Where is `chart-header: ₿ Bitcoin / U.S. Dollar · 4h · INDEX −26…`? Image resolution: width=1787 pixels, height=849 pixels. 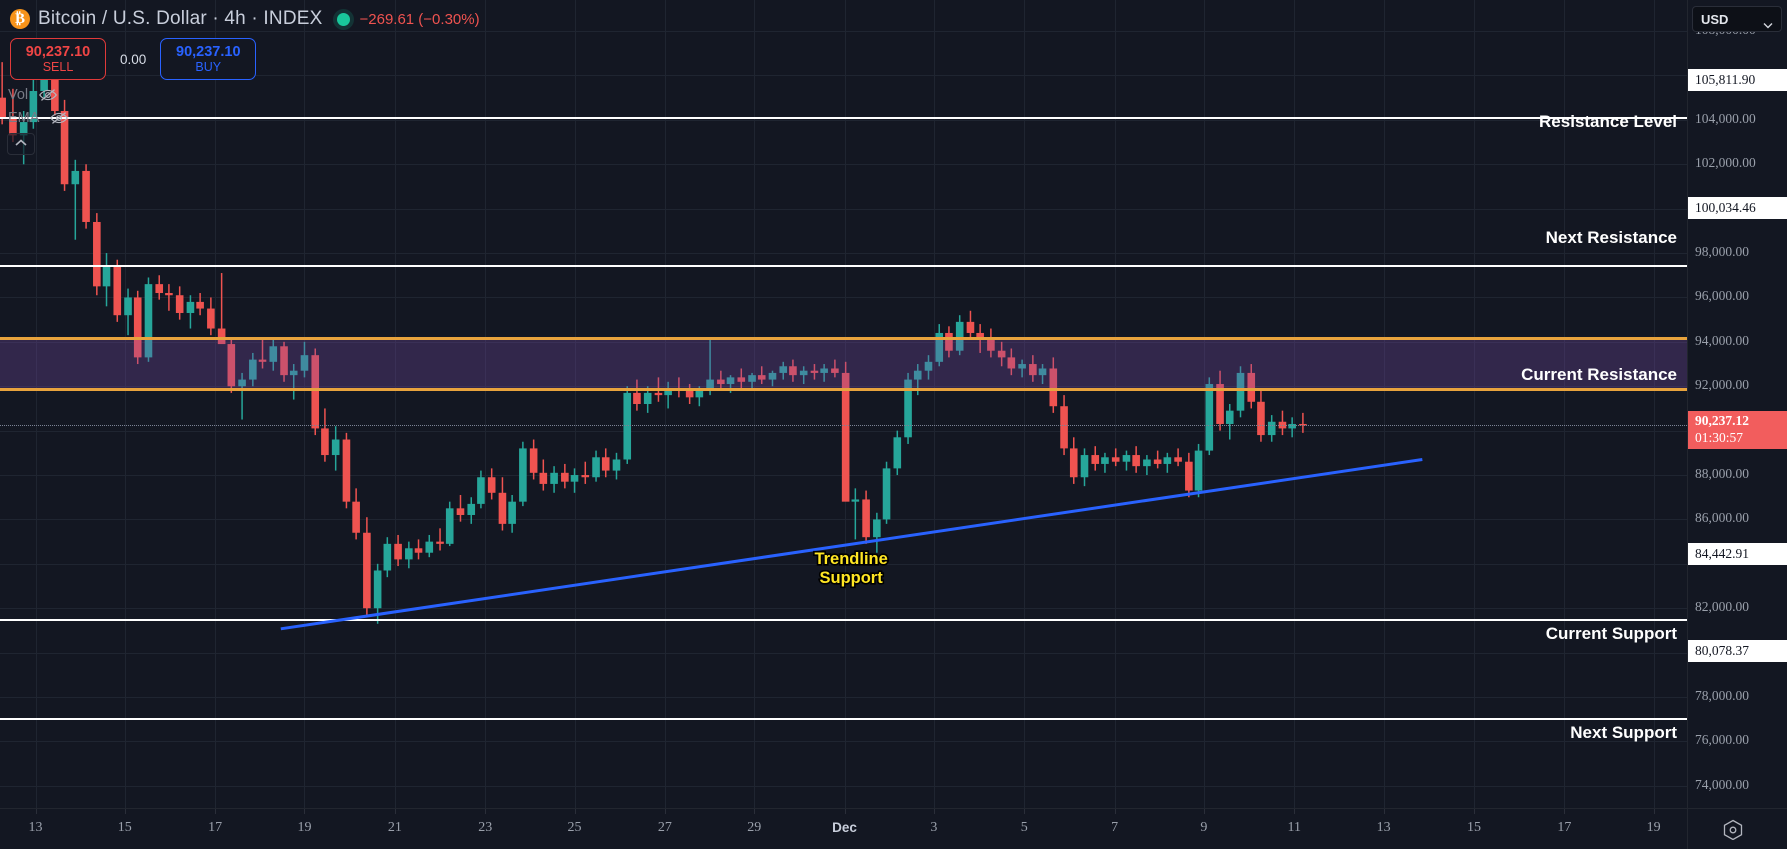
chart-header: ₿ Bitcoin / U.S. Dollar · 4h · INDEX −26… is located at coordinates (245, 43).